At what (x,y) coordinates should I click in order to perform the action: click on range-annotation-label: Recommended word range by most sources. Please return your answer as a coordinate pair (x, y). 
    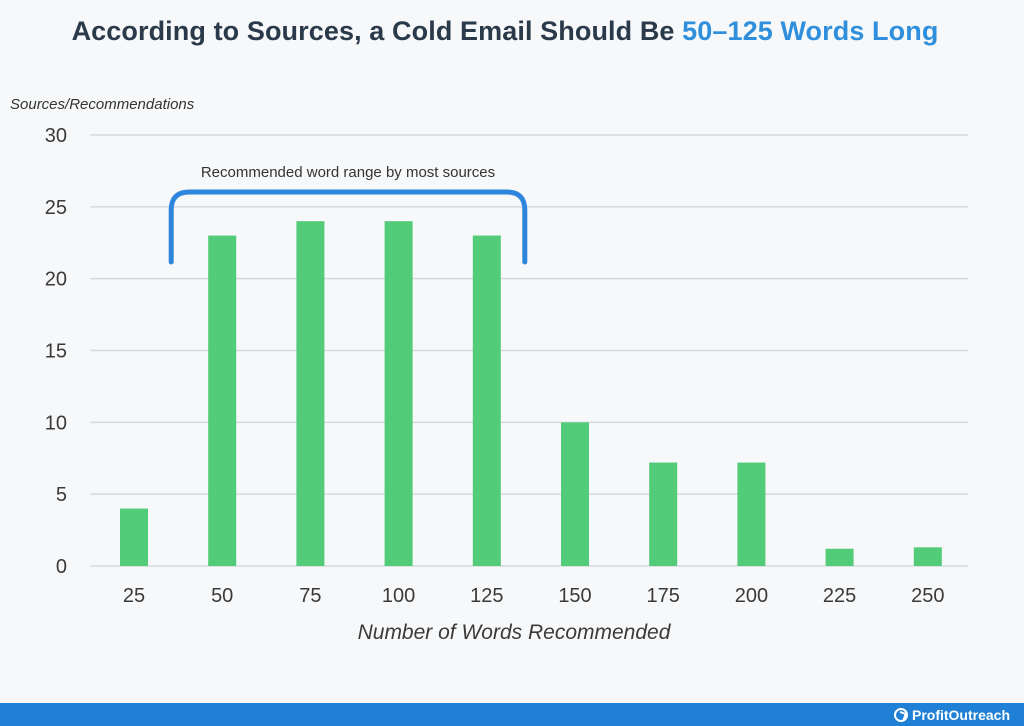
    Looking at the image, I should click on (348, 172).